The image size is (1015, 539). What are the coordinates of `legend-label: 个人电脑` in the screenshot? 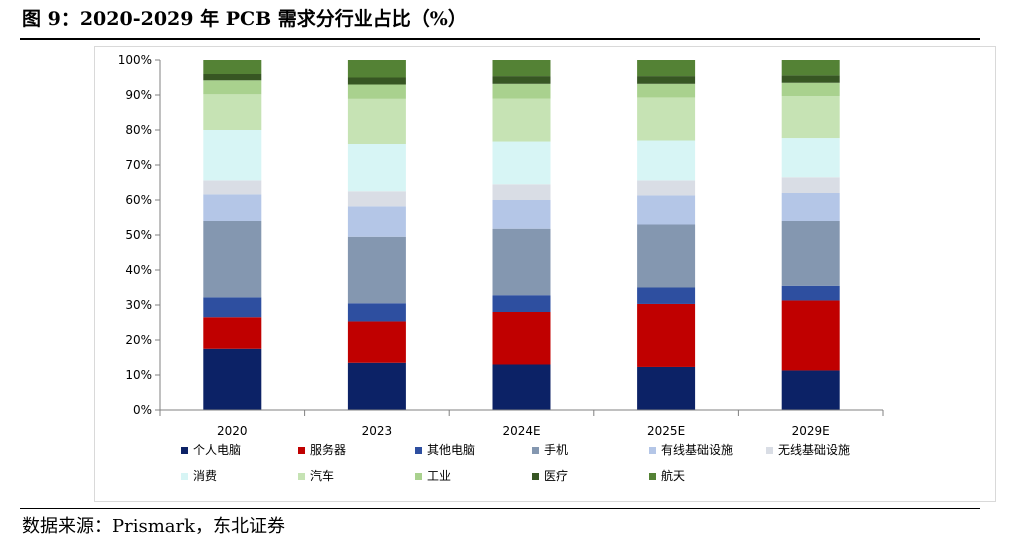 It's located at (217, 450).